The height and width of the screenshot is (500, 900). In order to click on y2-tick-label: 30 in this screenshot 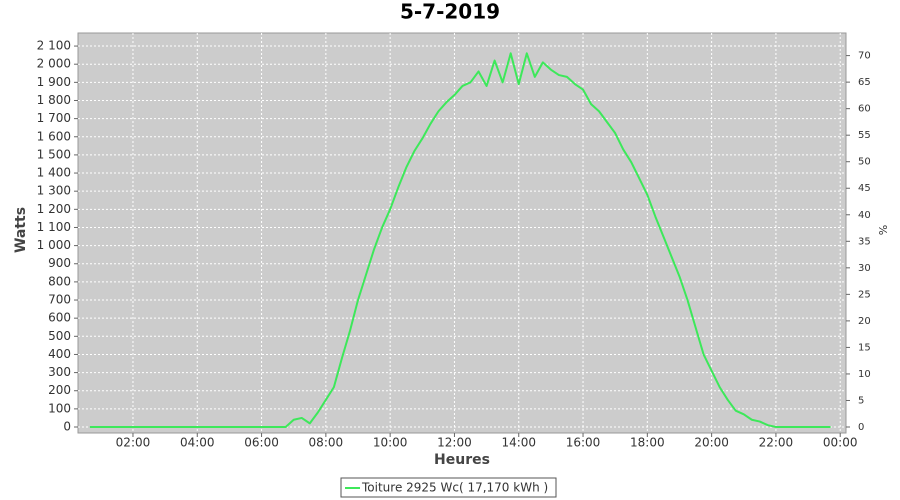, I will do `click(864, 268)`.